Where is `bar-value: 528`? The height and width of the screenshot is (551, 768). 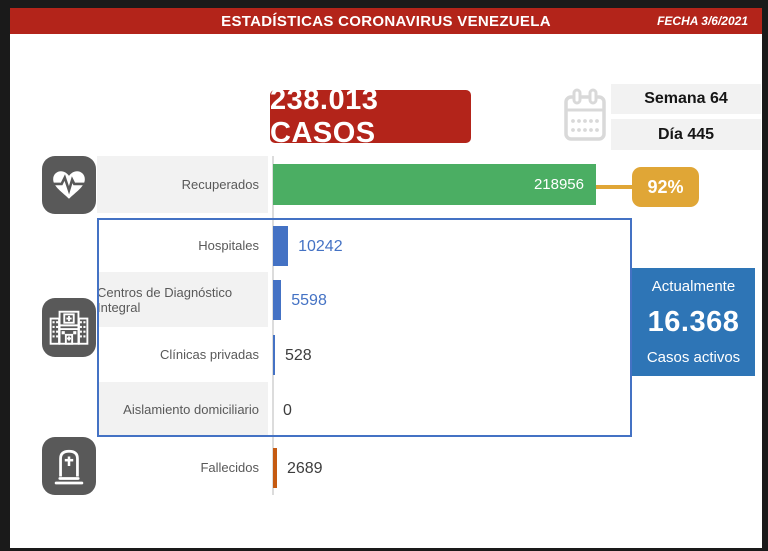
bar-value: 528 is located at coordinates (298, 355).